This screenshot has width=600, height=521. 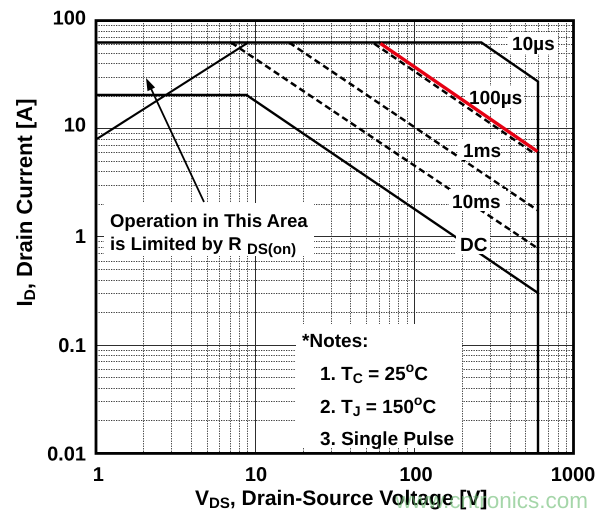 I want to click on svg-text: *Notes:, so click(x=335, y=341).